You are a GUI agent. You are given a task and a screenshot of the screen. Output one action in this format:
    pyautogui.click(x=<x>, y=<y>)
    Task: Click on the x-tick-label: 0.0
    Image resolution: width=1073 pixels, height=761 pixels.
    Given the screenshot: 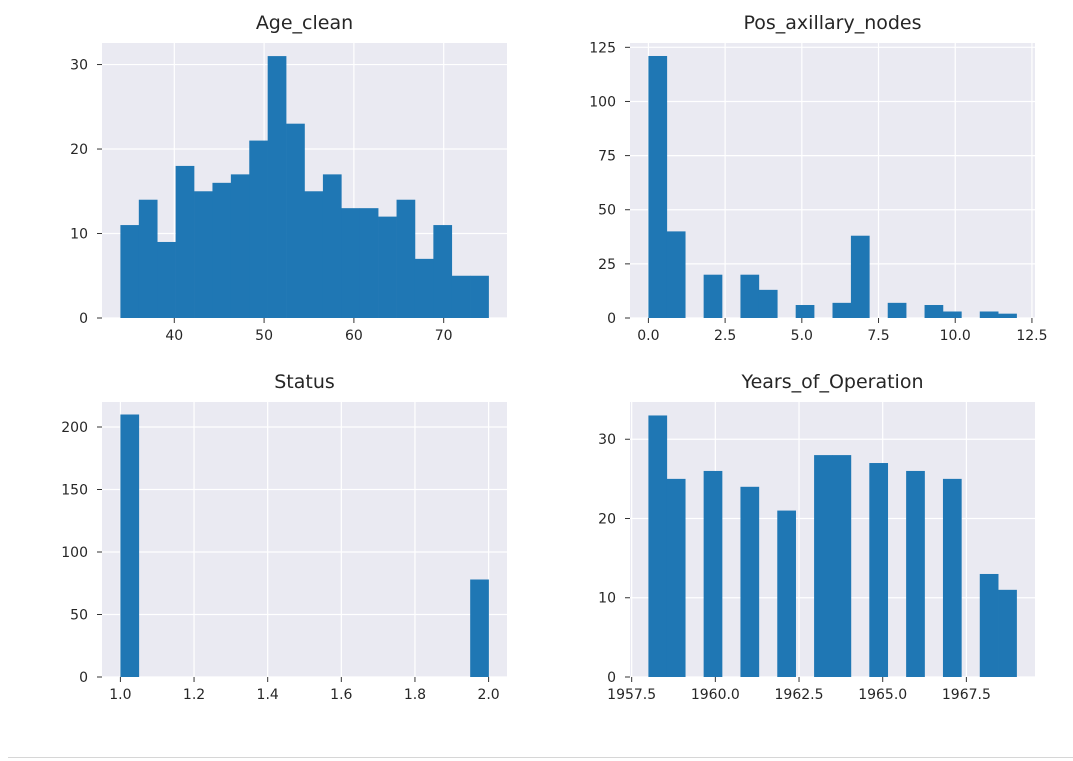 What is the action you would take?
    pyautogui.click(x=648, y=336)
    